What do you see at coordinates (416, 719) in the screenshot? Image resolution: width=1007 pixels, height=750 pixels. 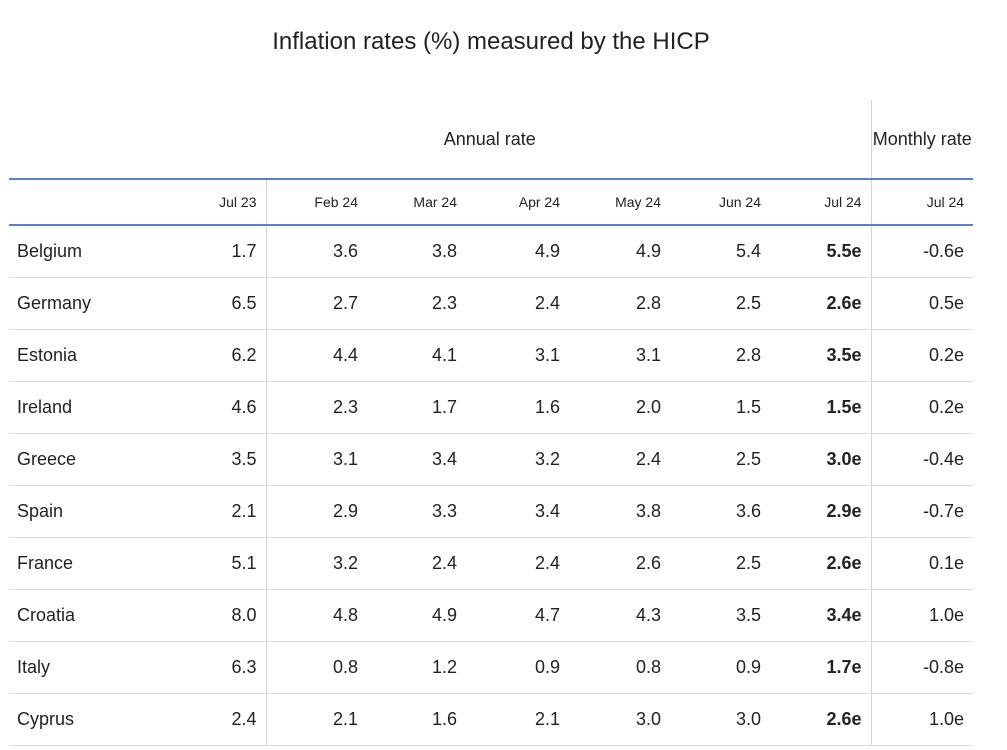 I see `value-cell: 1.6` at bounding box center [416, 719].